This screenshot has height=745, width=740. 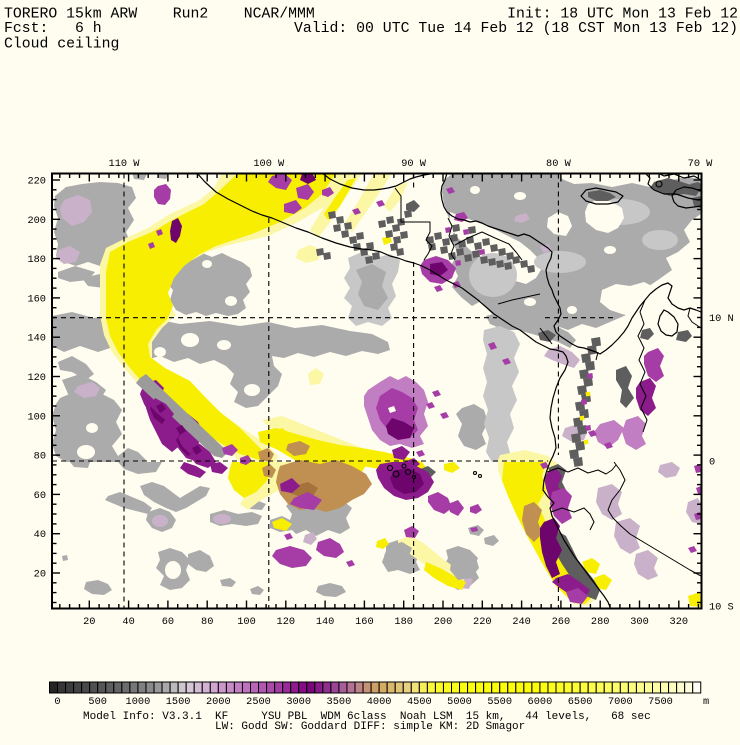 What do you see at coordinates (414, 164) in the screenshot?
I see `svg-text: 90 W` at bounding box center [414, 164].